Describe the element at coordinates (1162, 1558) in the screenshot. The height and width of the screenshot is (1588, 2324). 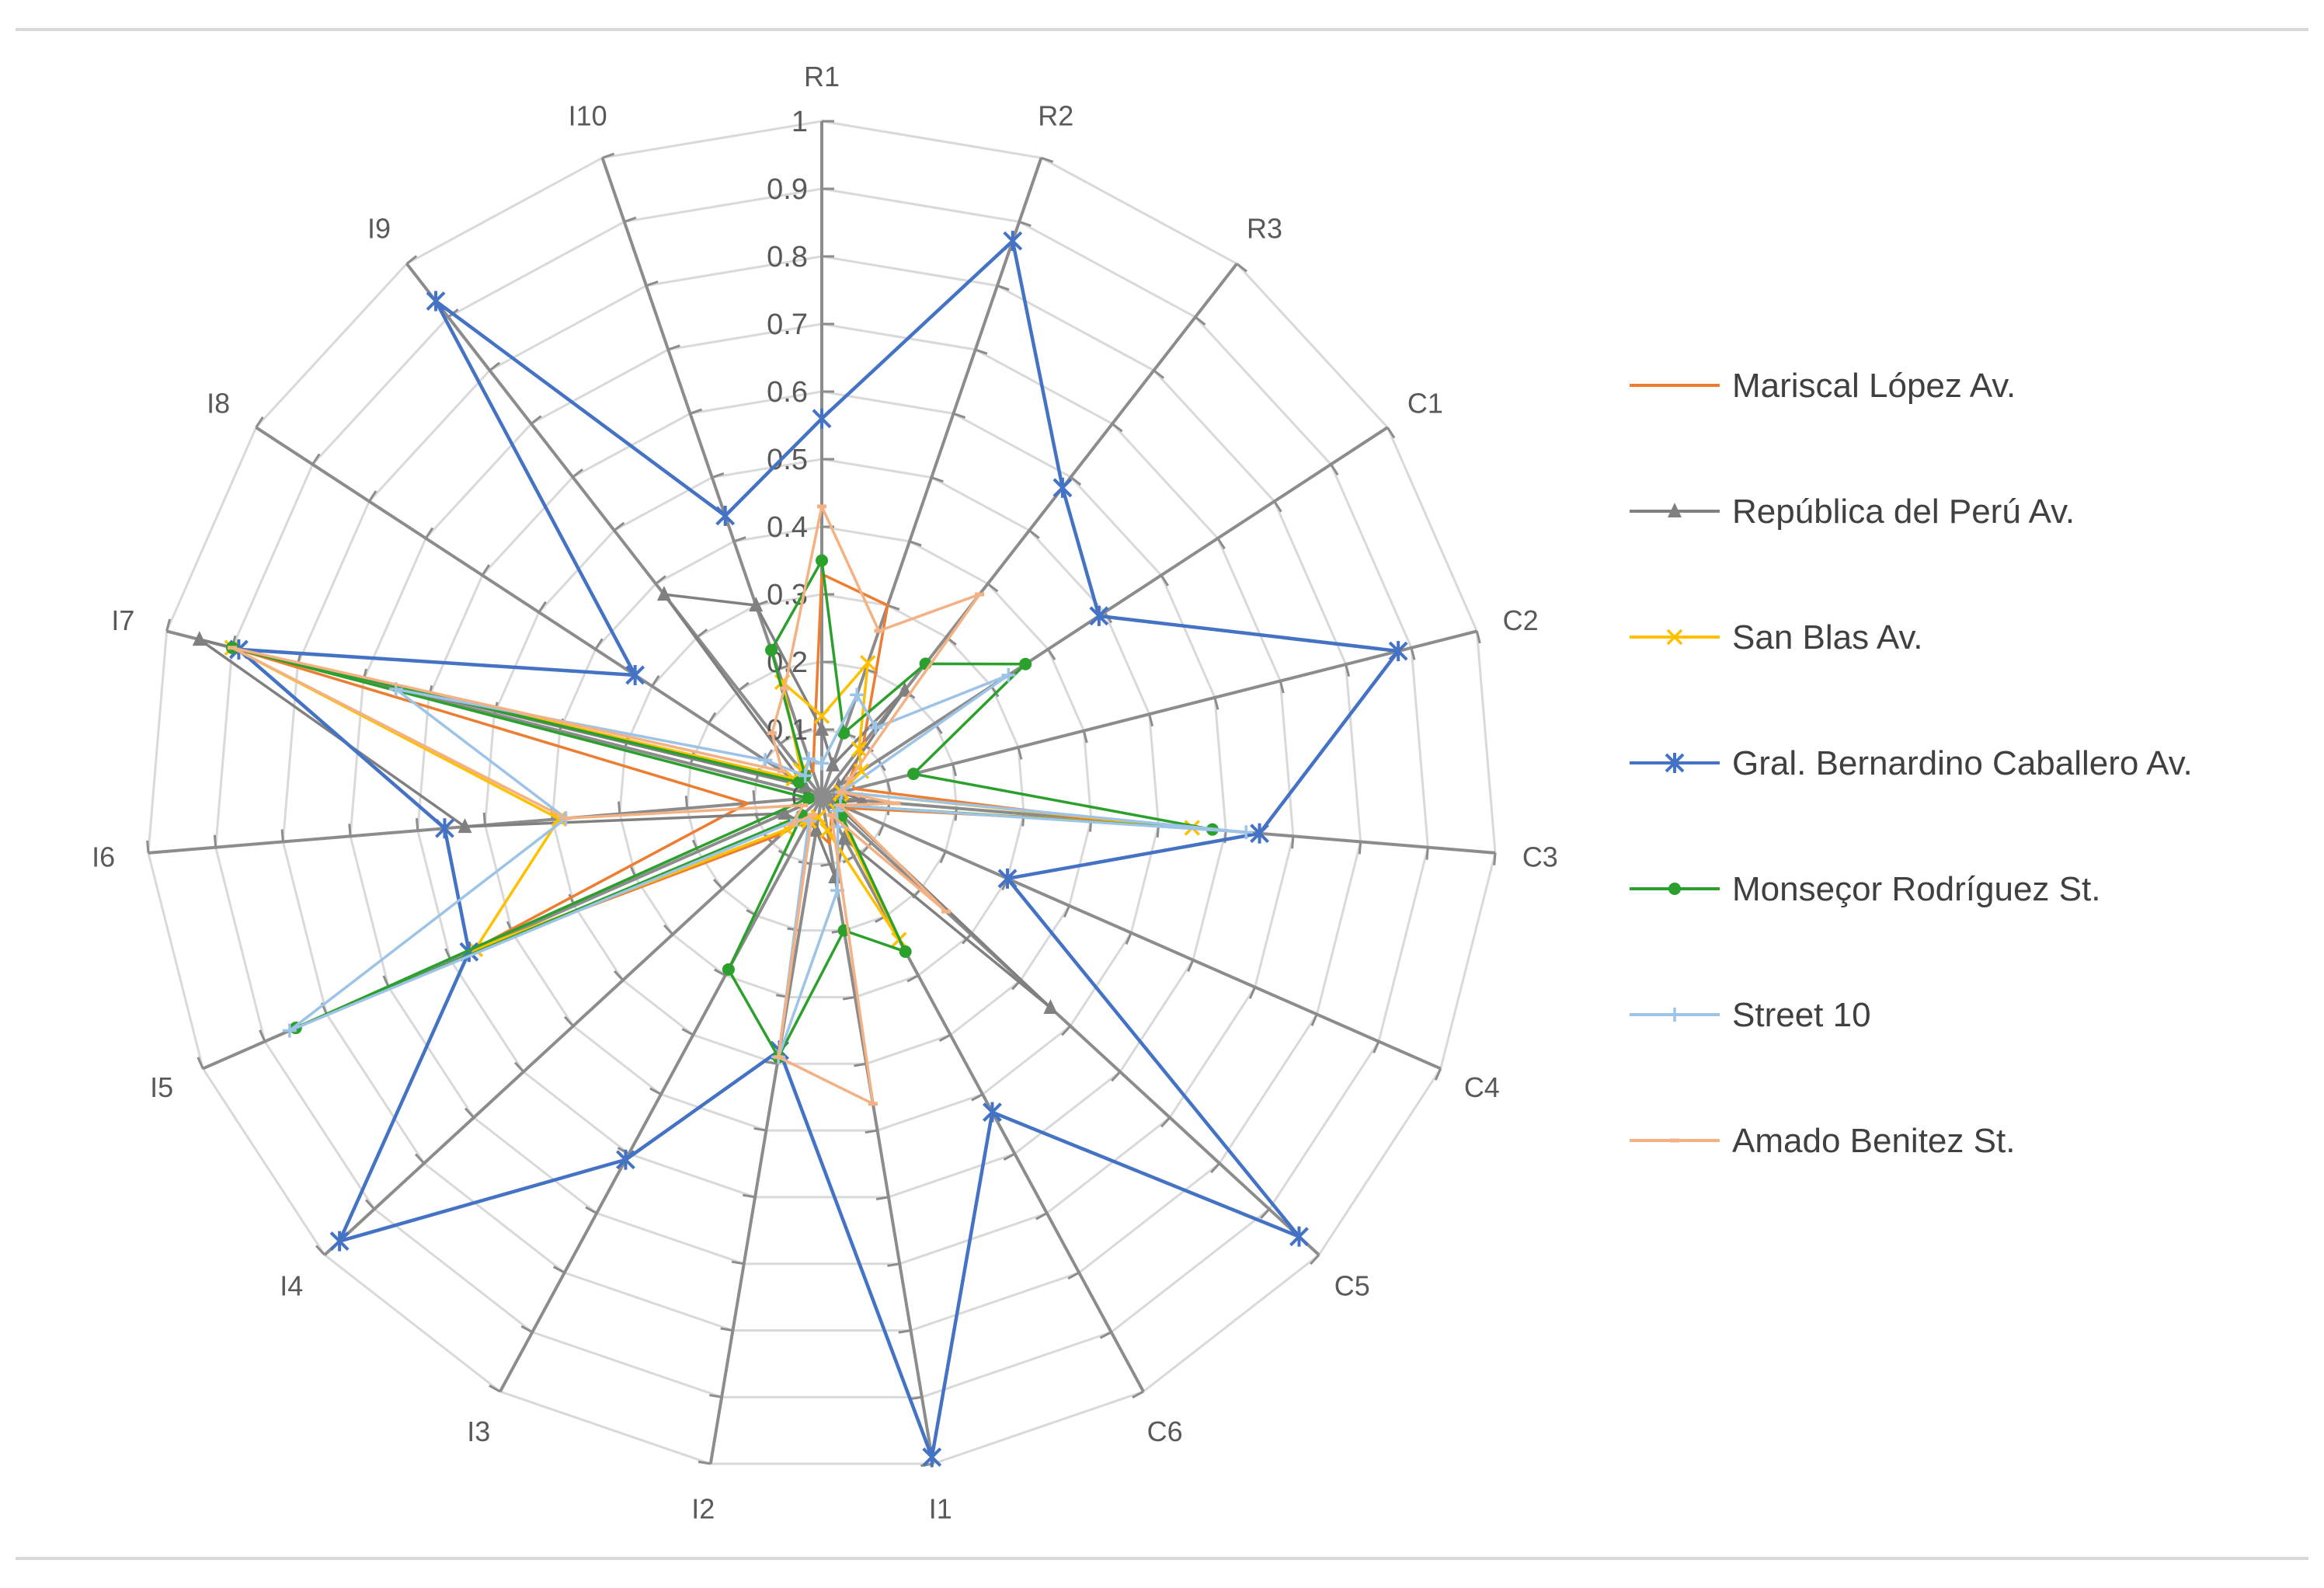
I see `bottom-divider` at that location.